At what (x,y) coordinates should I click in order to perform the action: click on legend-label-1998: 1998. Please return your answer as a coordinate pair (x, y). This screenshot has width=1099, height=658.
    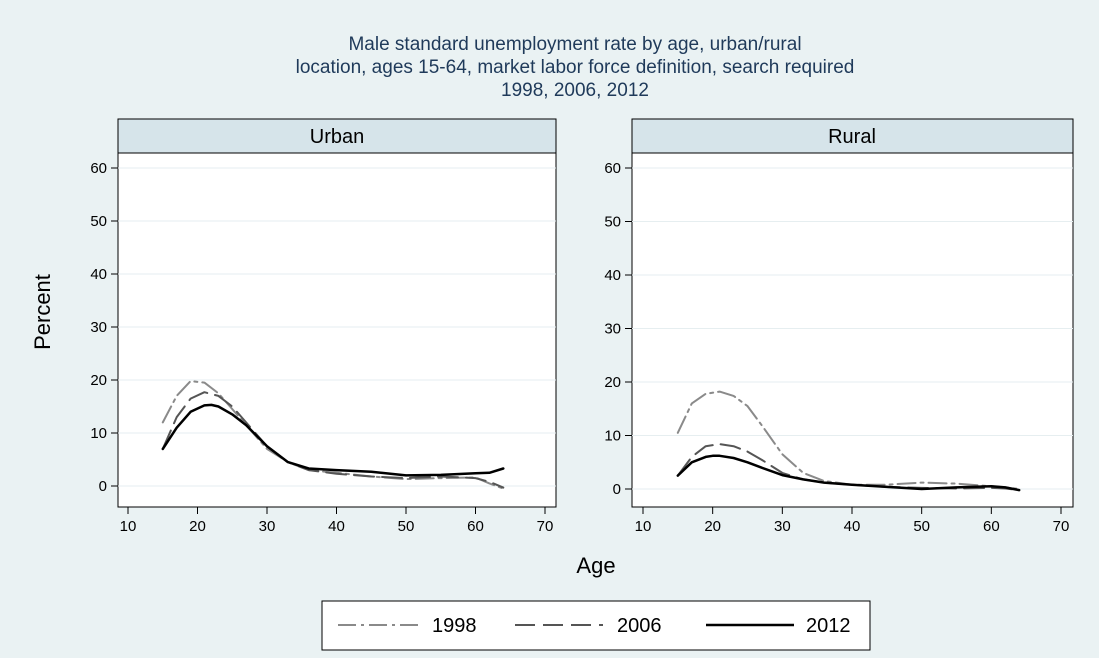
    Looking at the image, I should click on (454, 626).